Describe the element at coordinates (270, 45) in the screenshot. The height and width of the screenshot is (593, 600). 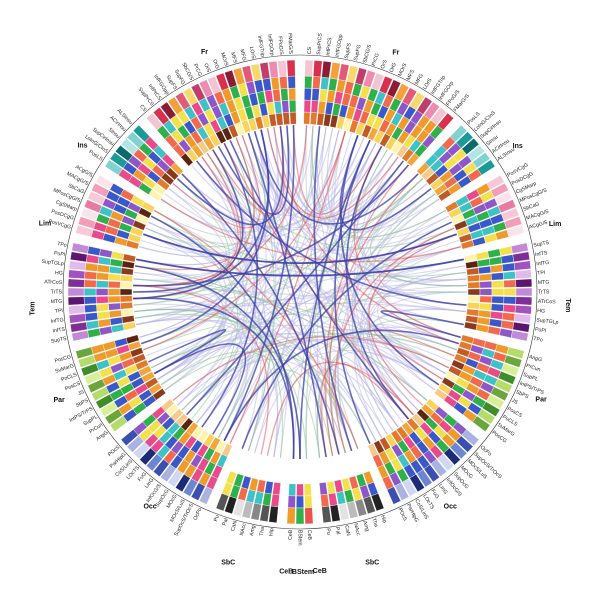
I see `region-label: InfFGOrp` at that location.